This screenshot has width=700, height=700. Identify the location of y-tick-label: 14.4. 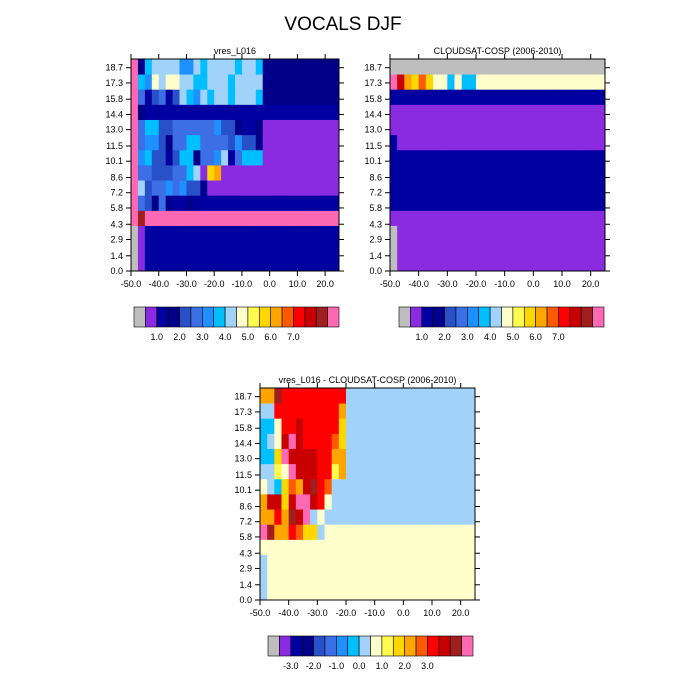
(373, 114).